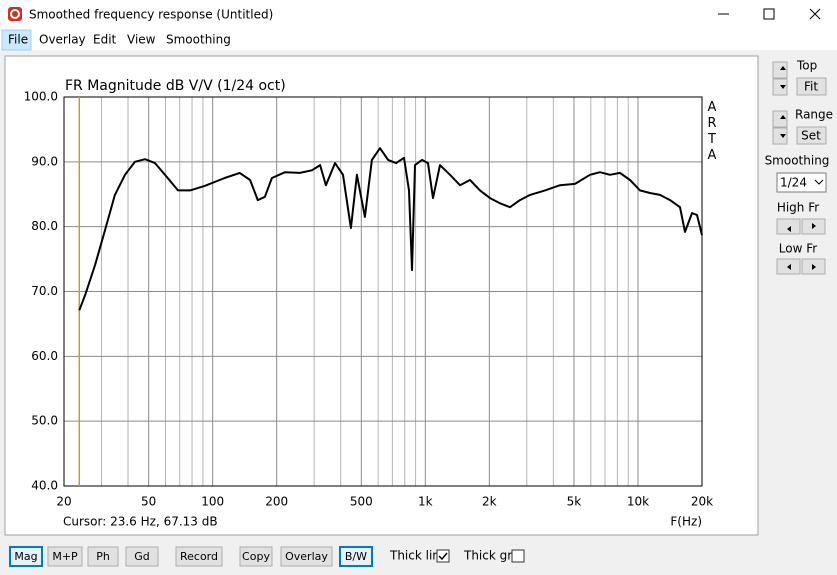 The height and width of the screenshot is (575, 837). What do you see at coordinates (105, 40) in the screenshot?
I see `menu-item: Edit` at bounding box center [105, 40].